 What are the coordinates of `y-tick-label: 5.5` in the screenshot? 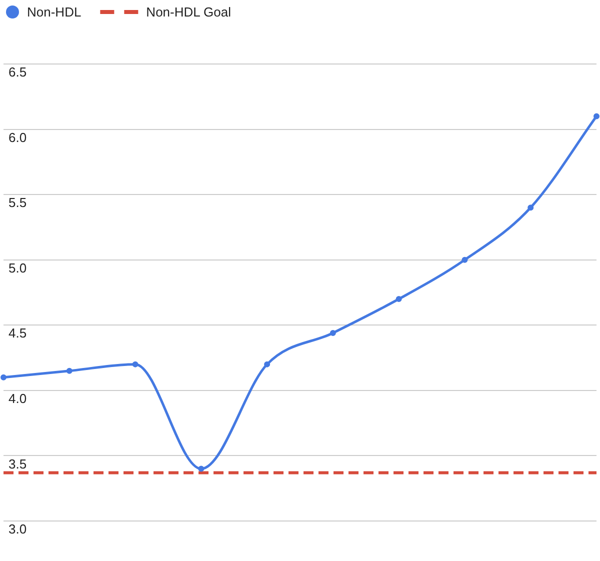 It's located at (17, 202).